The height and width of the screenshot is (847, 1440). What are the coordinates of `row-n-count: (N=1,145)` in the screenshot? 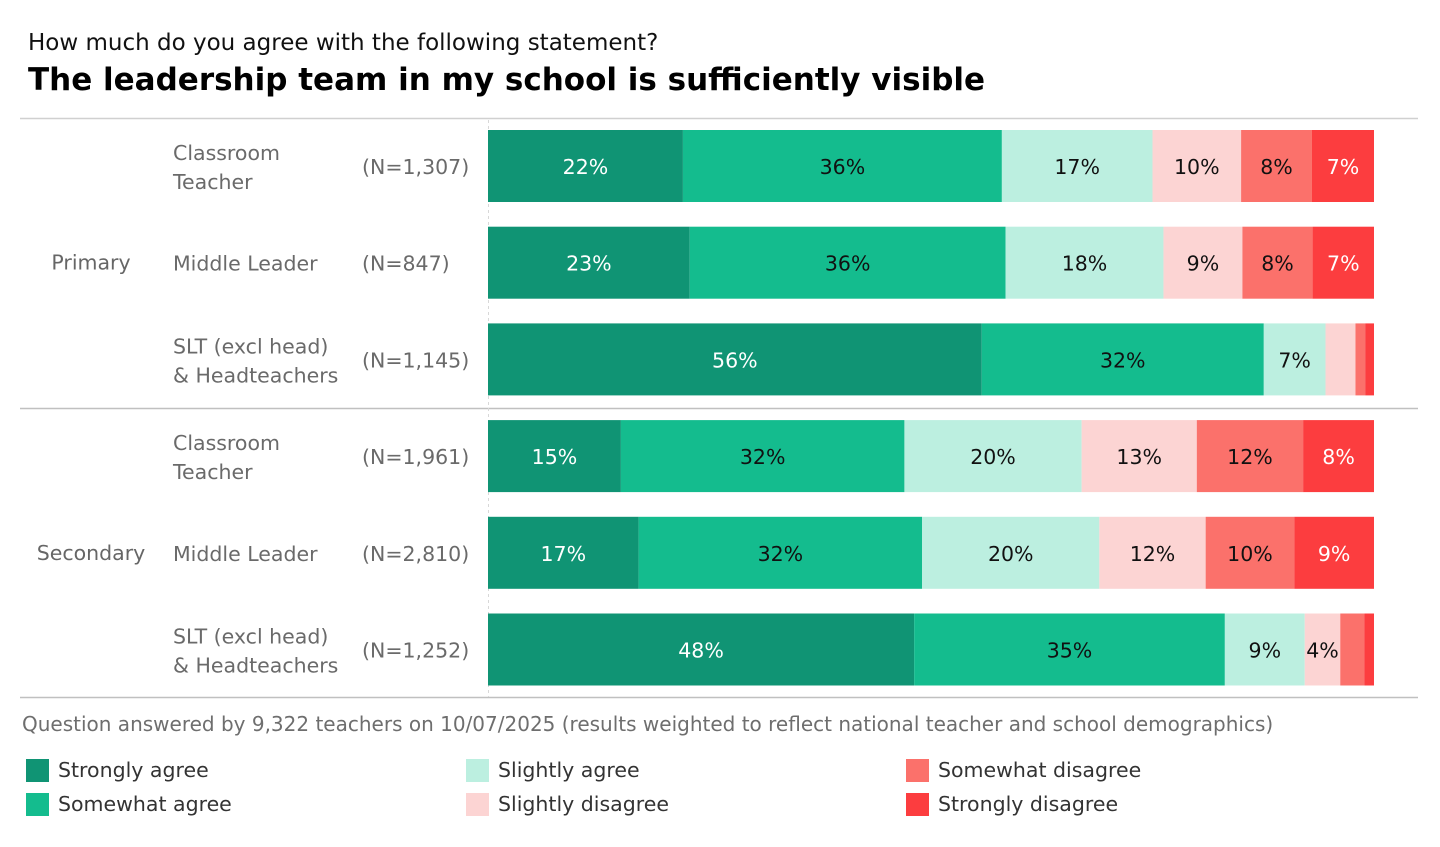 It's located at (415, 360).